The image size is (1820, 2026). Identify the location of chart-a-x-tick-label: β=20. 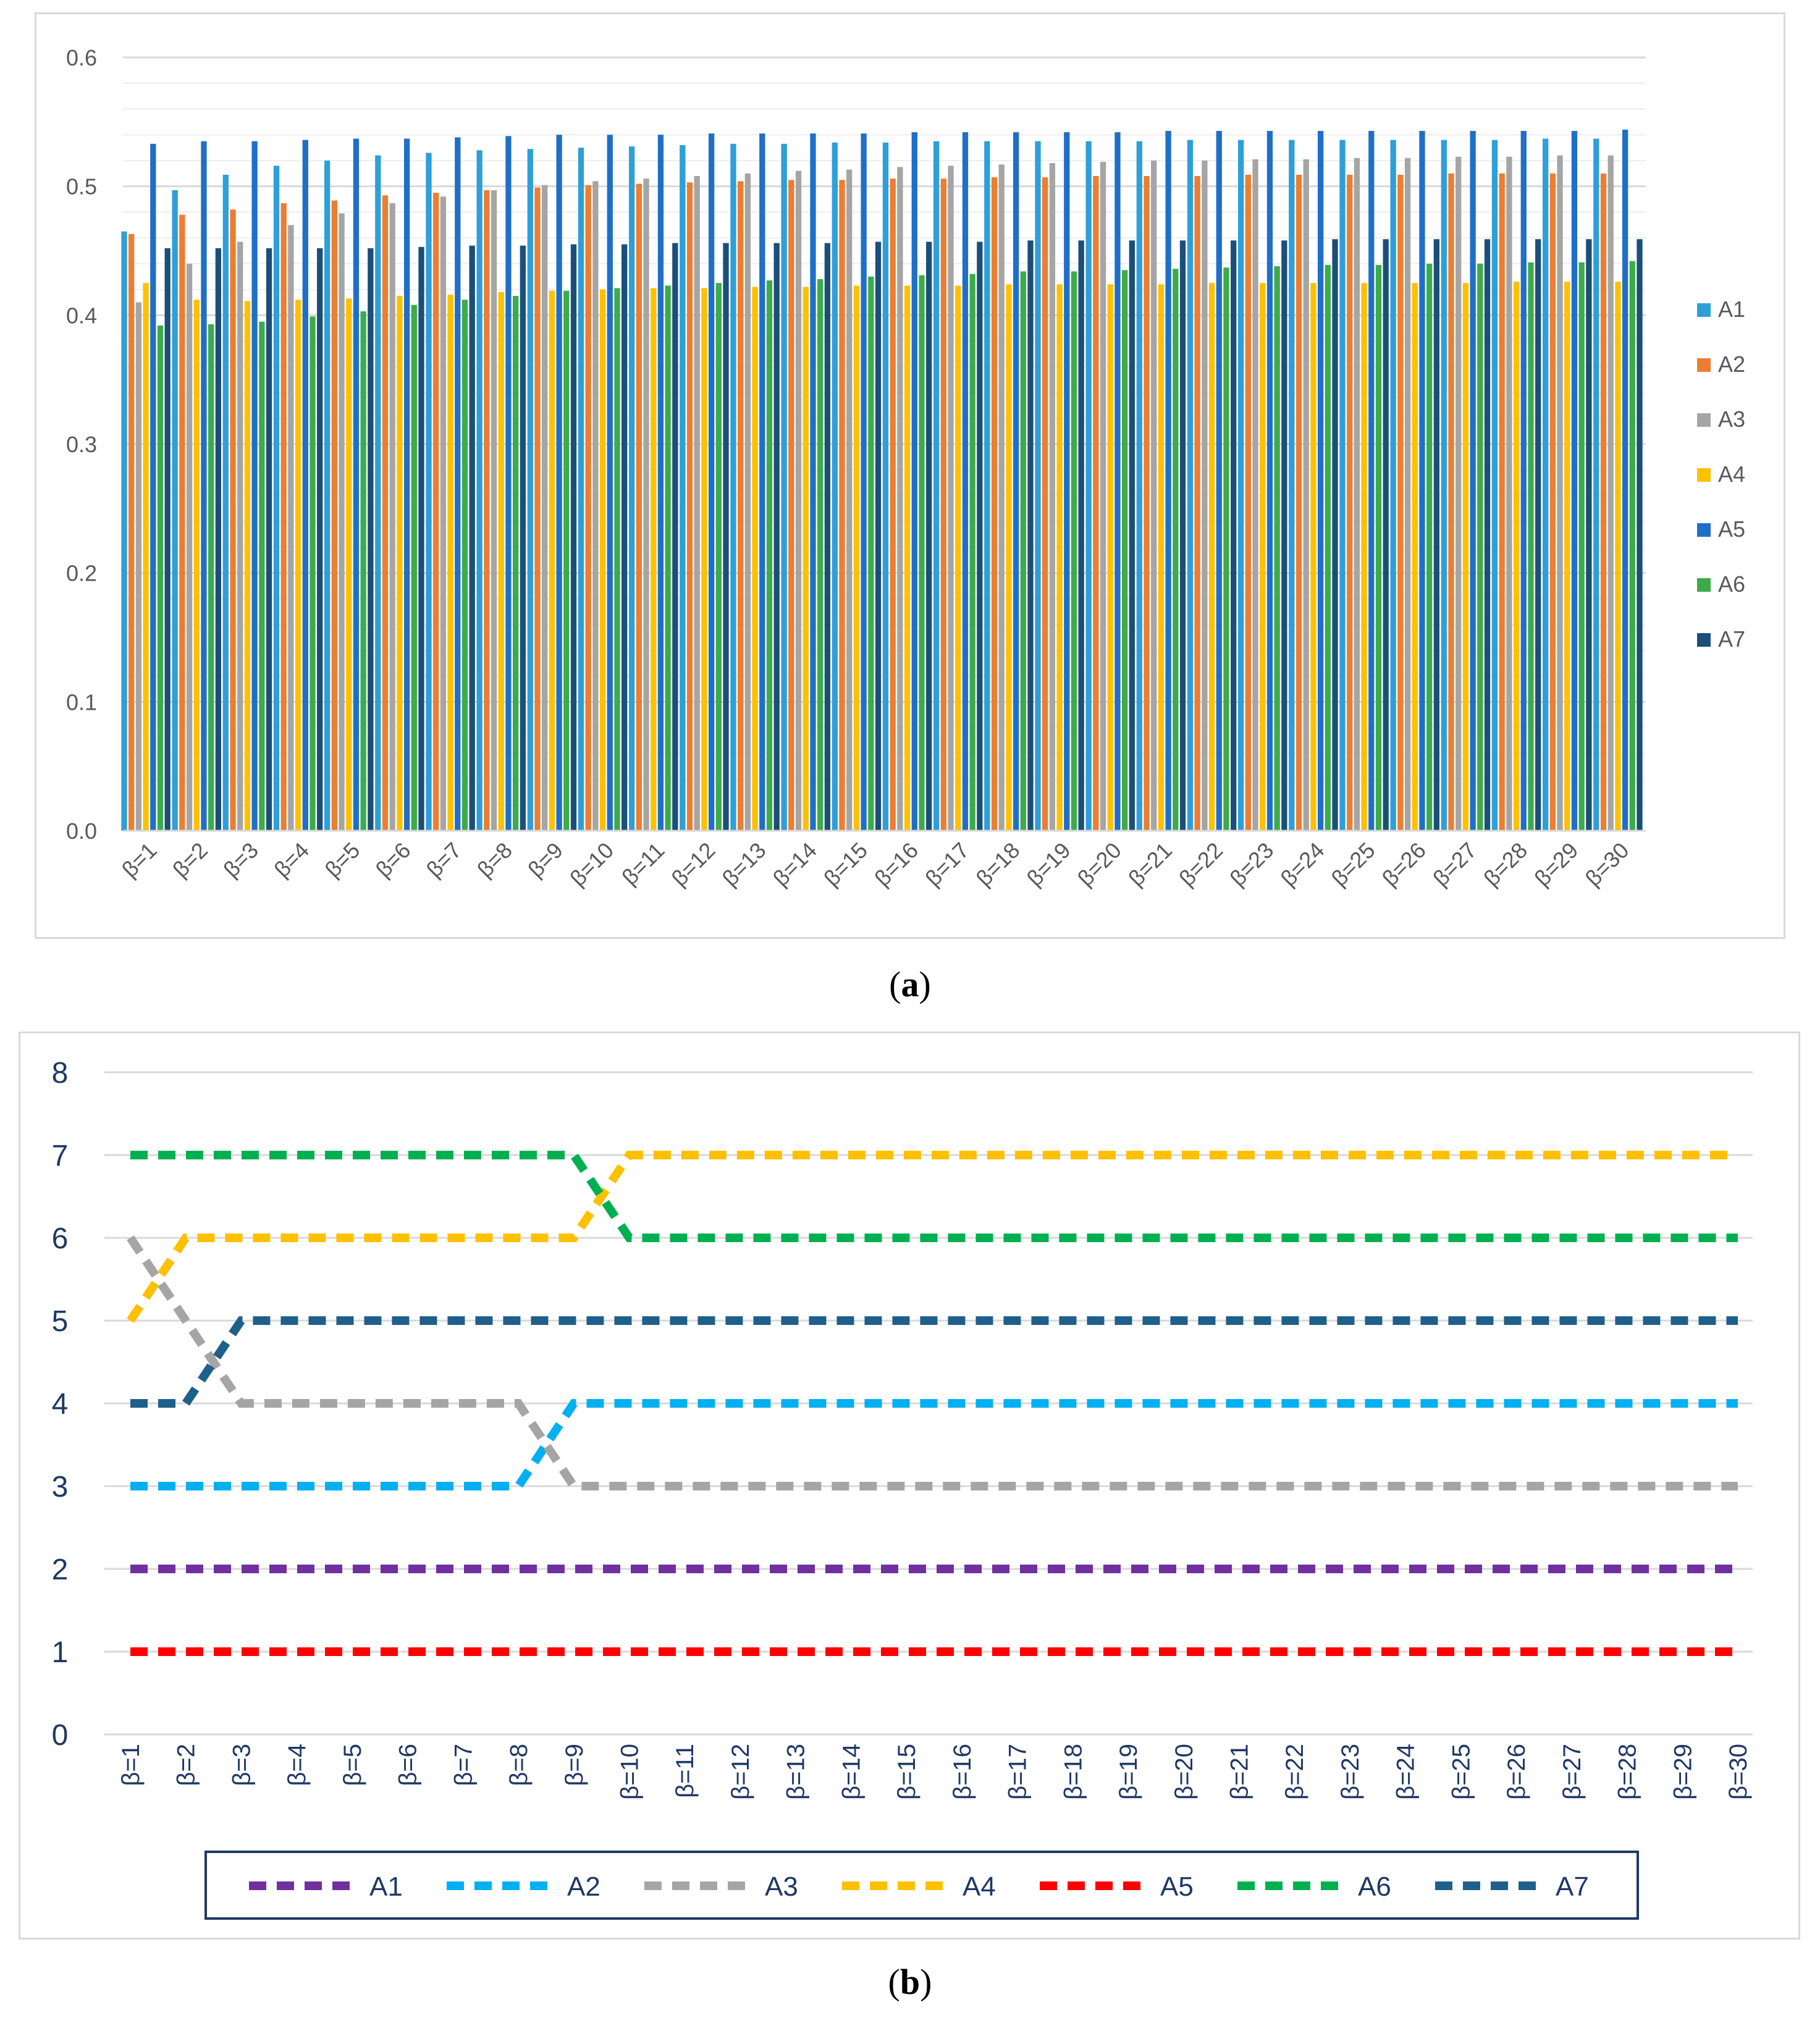
(1099, 864).